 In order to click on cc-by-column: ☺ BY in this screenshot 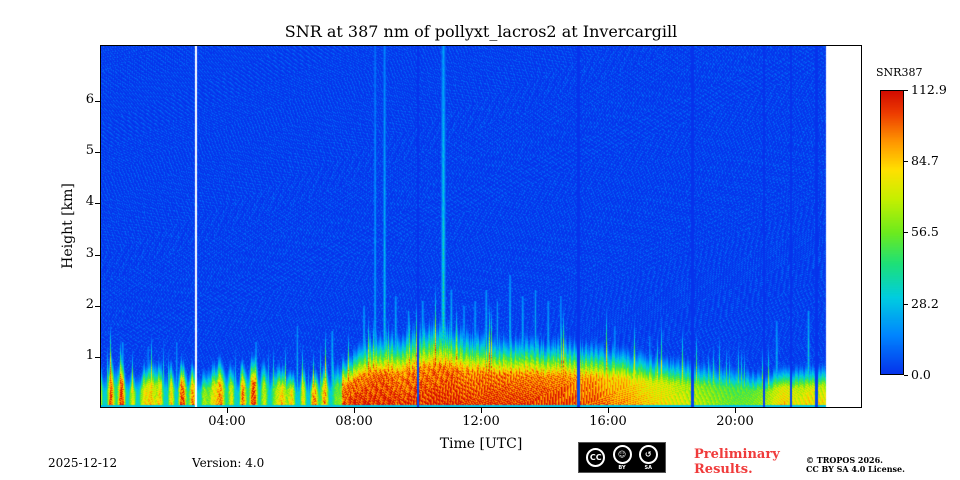, I will do `click(622, 457)`.